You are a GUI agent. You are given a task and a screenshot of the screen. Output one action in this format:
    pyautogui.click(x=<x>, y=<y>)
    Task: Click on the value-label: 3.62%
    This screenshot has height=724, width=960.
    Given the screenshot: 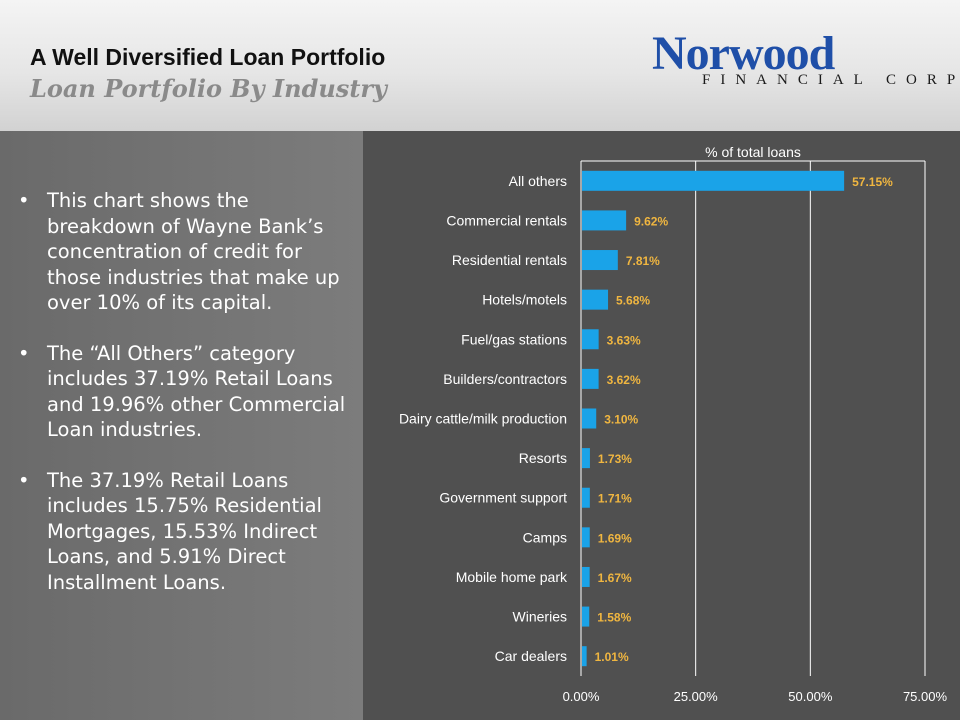 What is the action you would take?
    pyautogui.click(x=624, y=380)
    